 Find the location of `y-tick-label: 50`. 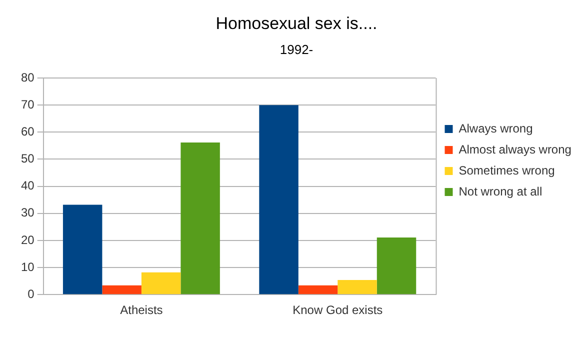

y-tick-label: 50 is located at coordinates (27, 159).